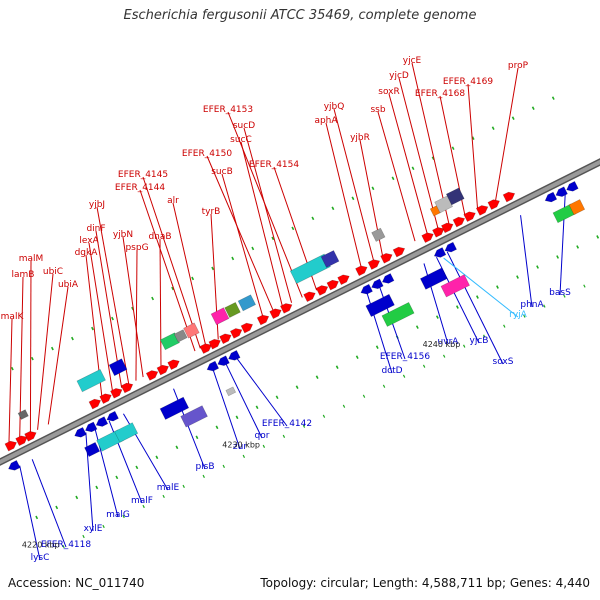 The height and width of the screenshot is (600, 600). What do you see at coordinates (95, 229) in the screenshot?
I see `forward-gene-label: dinF` at bounding box center [95, 229].